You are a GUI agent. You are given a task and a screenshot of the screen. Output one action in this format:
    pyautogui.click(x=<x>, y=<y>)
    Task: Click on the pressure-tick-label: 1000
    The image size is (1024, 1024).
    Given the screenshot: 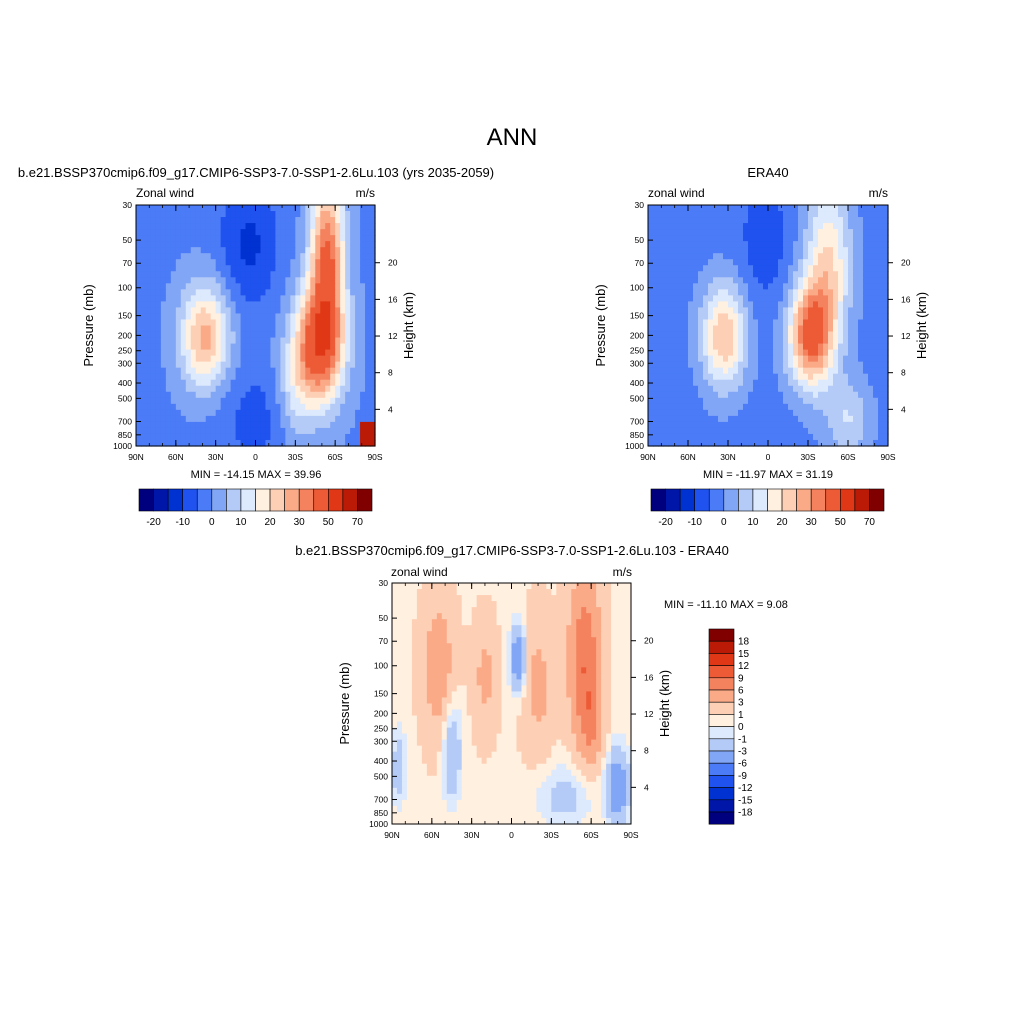 What is the action you would take?
    pyautogui.click(x=122, y=446)
    